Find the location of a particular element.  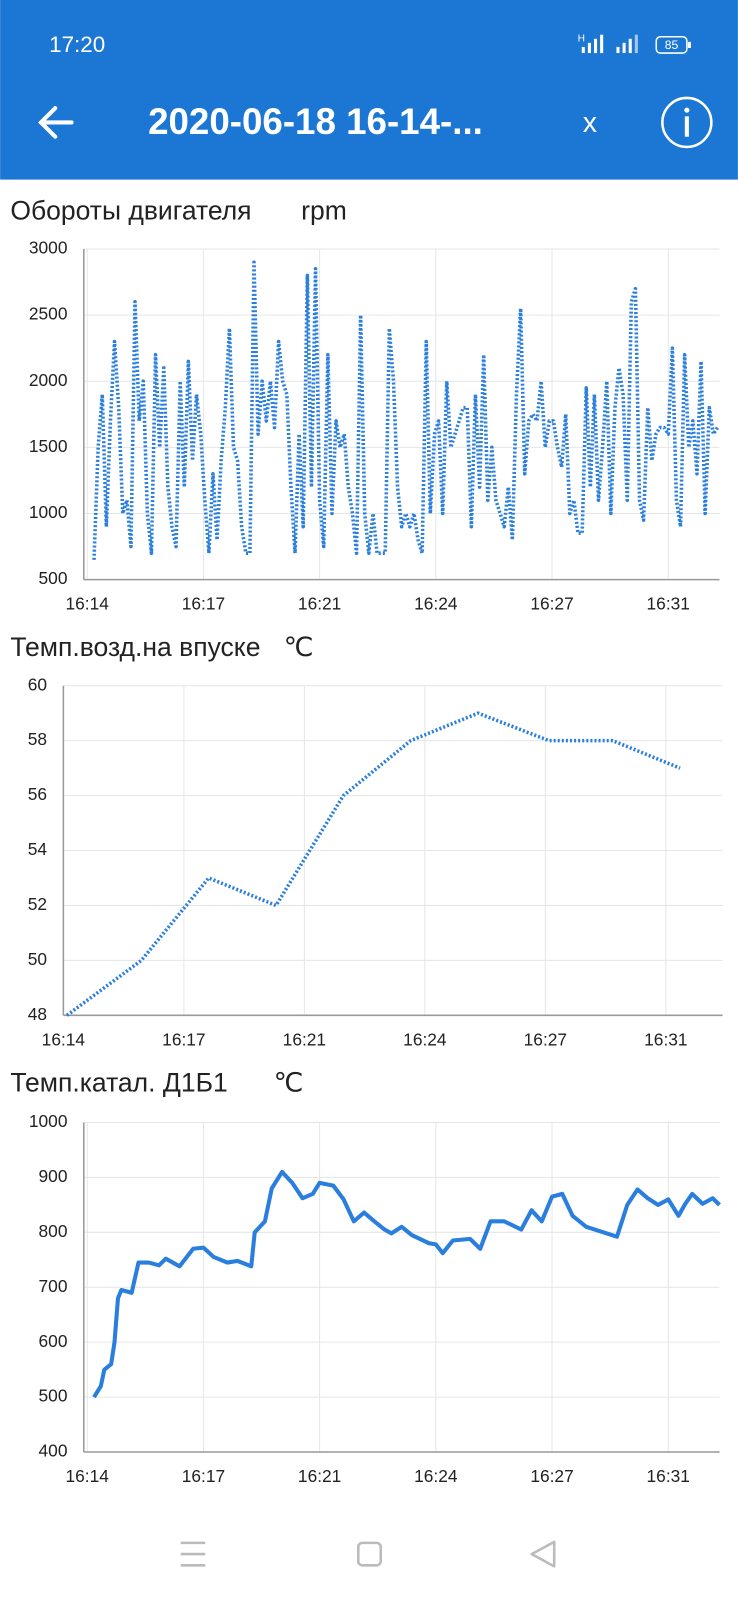

y-tick-label: 400 is located at coordinates (53, 1451).